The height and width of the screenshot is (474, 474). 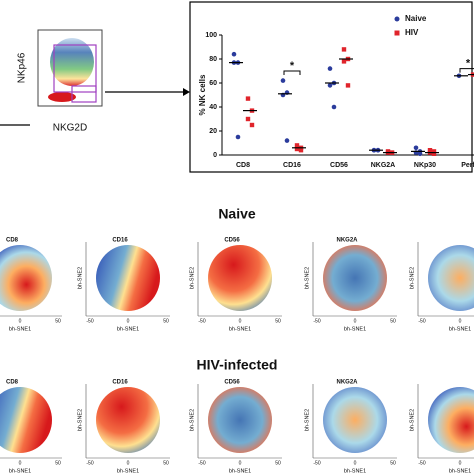 What do you see at coordinates (213, 107) in the screenshot?
I see `y-tick-label: 40` at bounding box center [213, 107].